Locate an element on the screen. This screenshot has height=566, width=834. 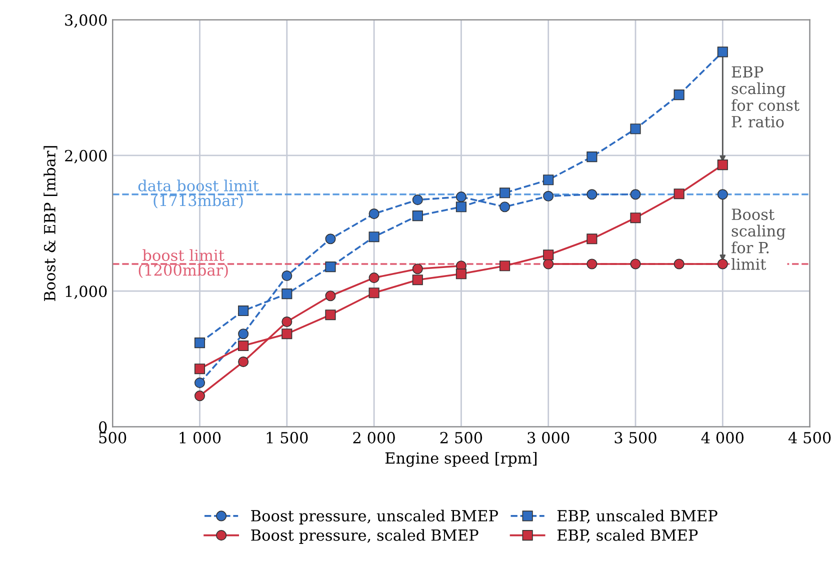
x-tick-label: 1 500 is located at coordinates (287, 438).